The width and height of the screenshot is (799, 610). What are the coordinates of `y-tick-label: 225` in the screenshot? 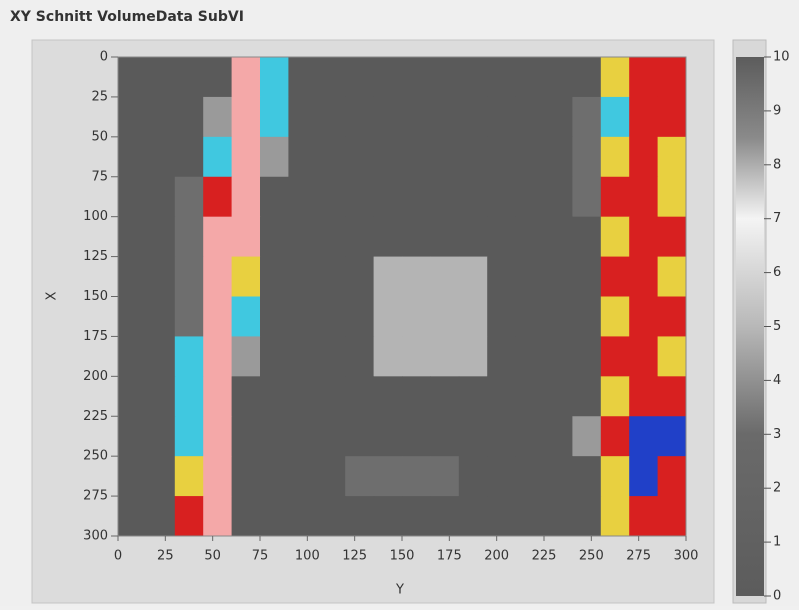 It's located at (95, 416).